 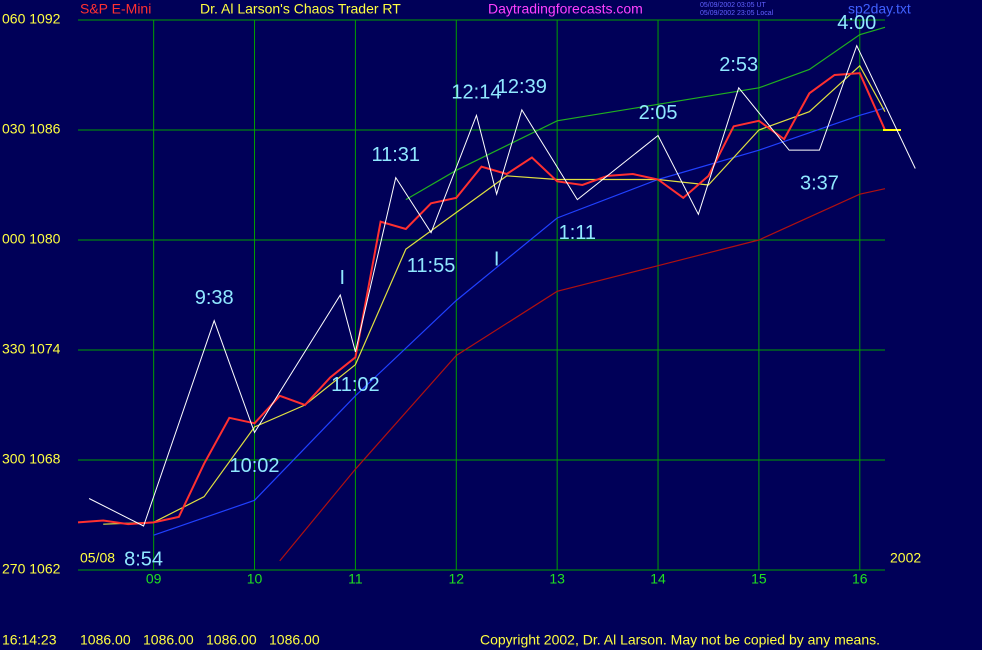 I want to click on swing-label: 11:02, so click(x=355, y=385).